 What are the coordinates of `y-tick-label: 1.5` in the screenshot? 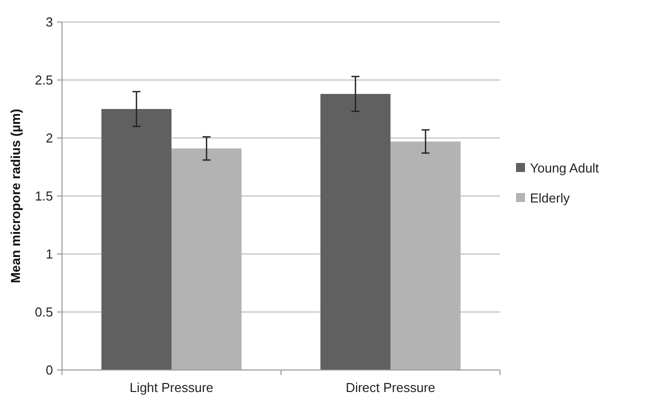 It's located at (43, 196).